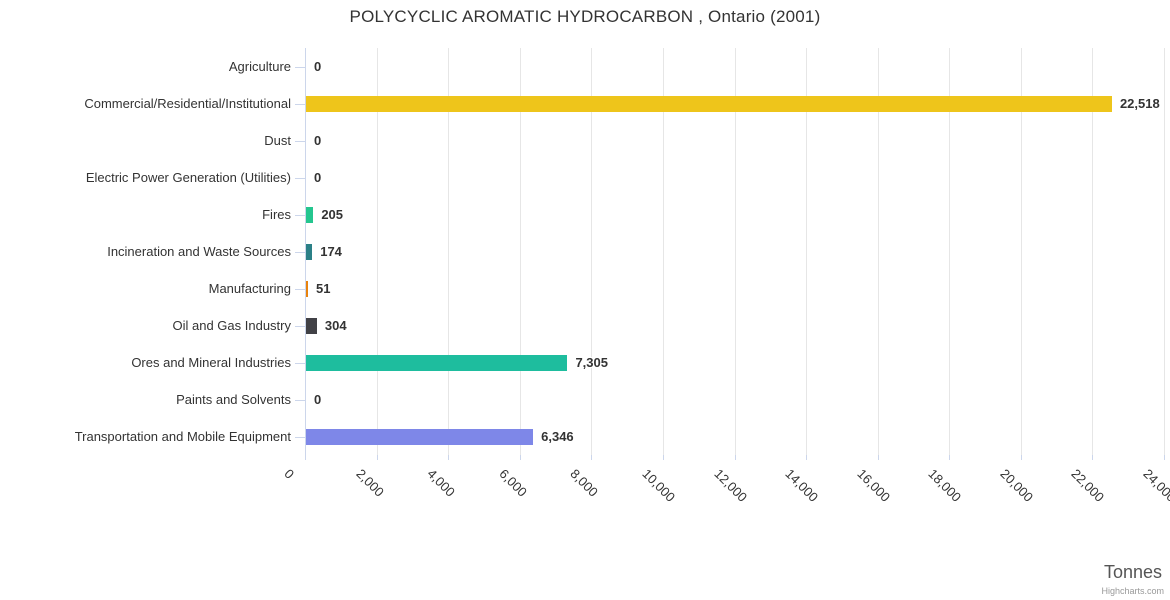 This screenshot has height=600, width=1170. I want to click on x-axis-tick-label: 12,000, so click(730, 485).